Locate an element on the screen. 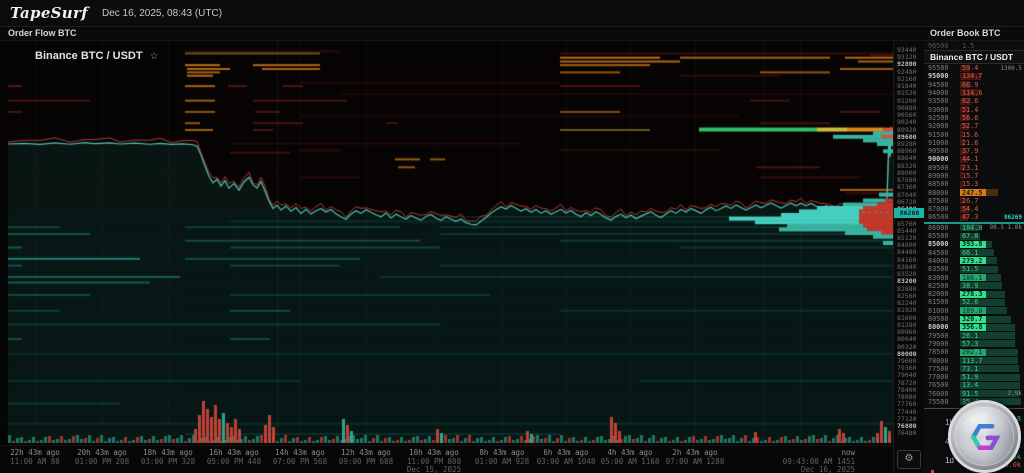 The width and height of the screenshot is (1024, 473). price-axis-label: 89600 is located at coordinates (907, 136).